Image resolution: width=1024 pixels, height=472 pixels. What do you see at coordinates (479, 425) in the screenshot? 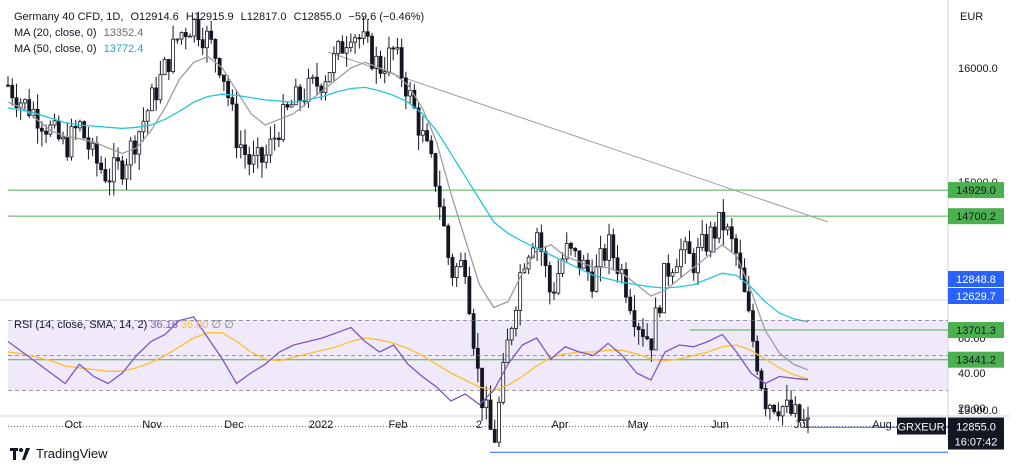
I see `time-tick-label: 2` at bounding box center [479, 425].